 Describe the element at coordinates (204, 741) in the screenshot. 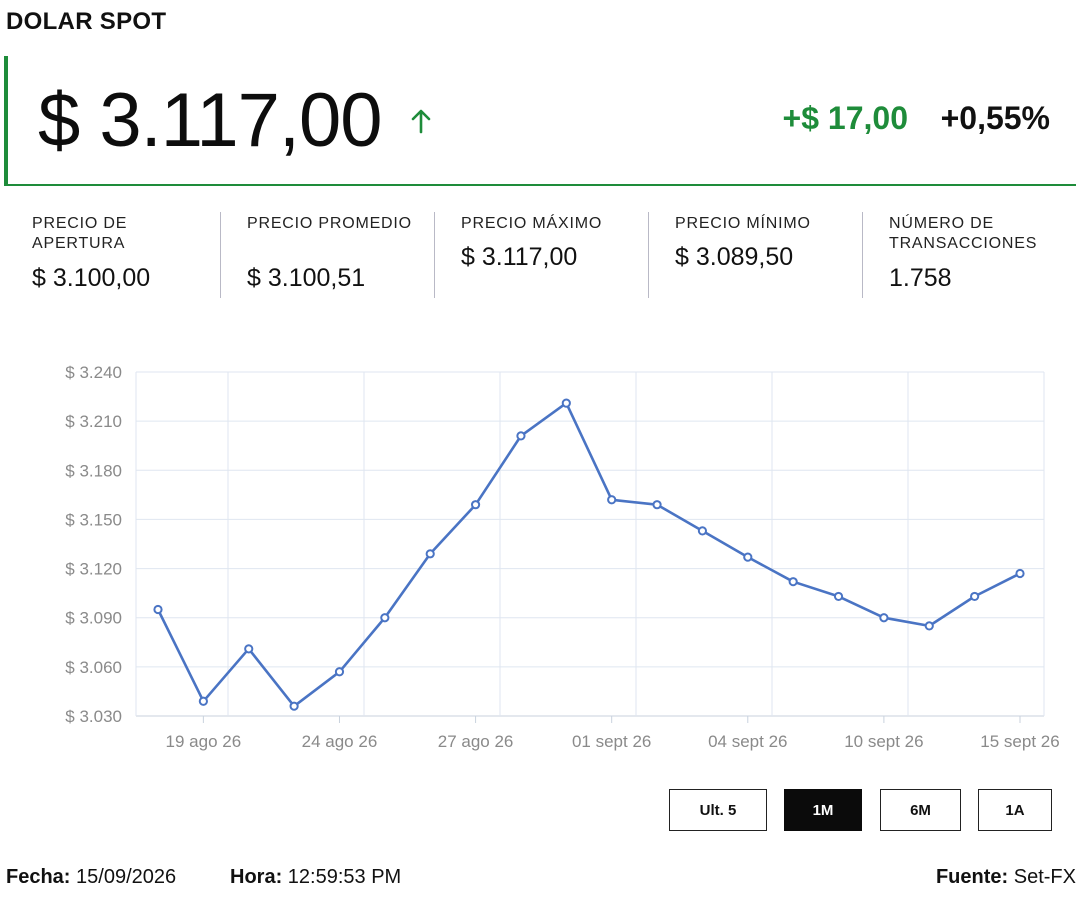

I see `x-tick-label: 19 ago 26` at that location.